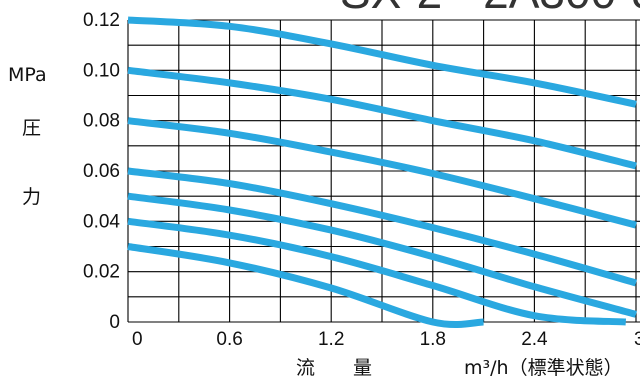  What do you see at coordinates (31, 197) in the screenshot?
I see `y-axis-label-2: 力` at bounding box center [31, 197].